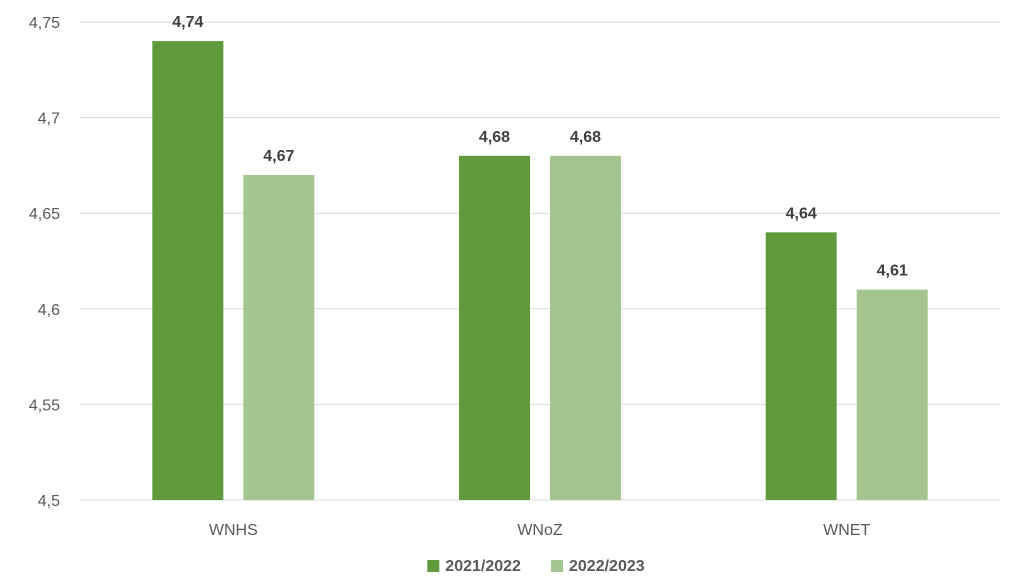  What do you see at coordinates (44, 262) in the screenshot?
I see `y-axis-tick-labels: 4,5 4,55 4,6 4,65 4,7 4,75` at bounding box center [44, 262].